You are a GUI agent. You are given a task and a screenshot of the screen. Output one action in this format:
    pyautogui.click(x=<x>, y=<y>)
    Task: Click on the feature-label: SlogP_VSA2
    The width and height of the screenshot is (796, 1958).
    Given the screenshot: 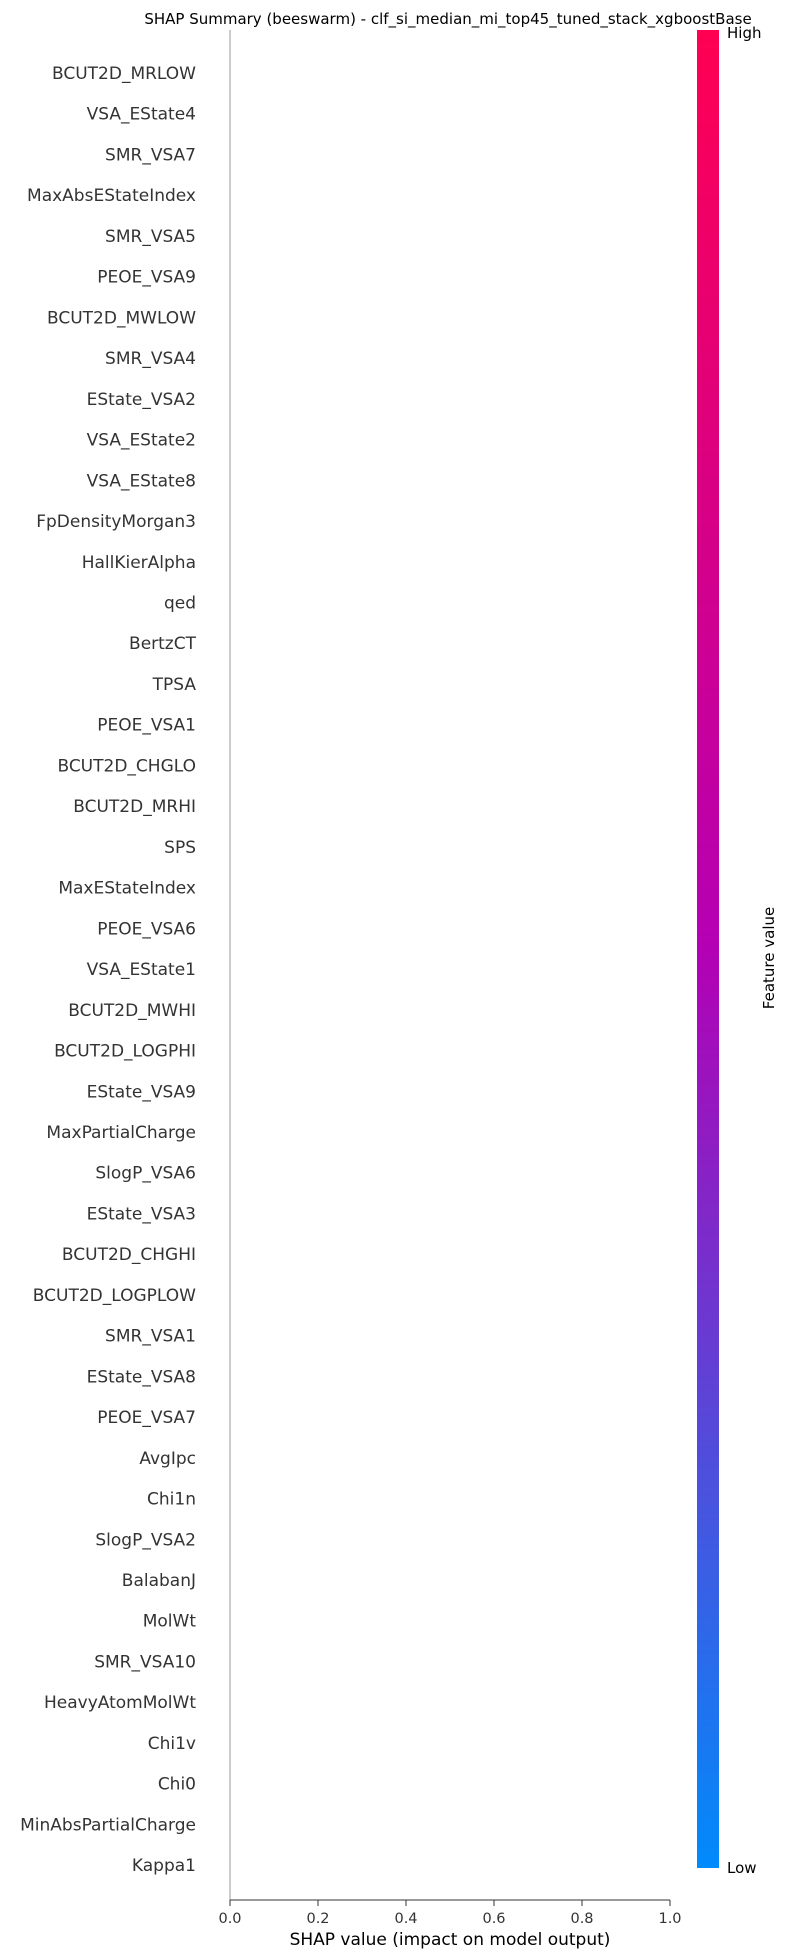 What is the action you would take?
    pyautogui.click(x=145, y=1540)
    